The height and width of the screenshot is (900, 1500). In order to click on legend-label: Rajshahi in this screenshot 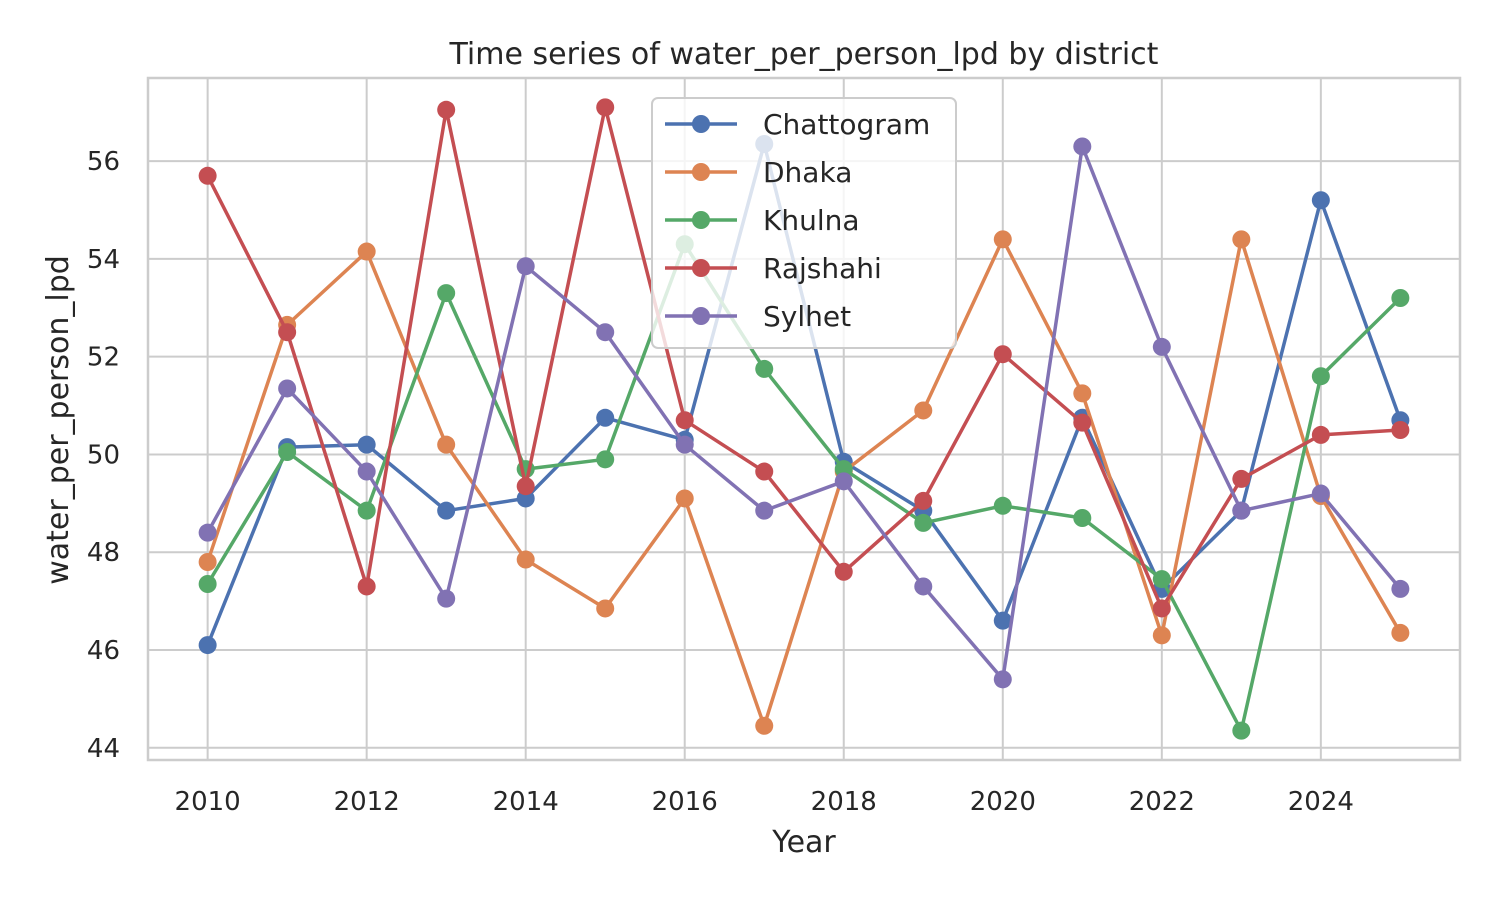, I will do `click(822, 268)`.